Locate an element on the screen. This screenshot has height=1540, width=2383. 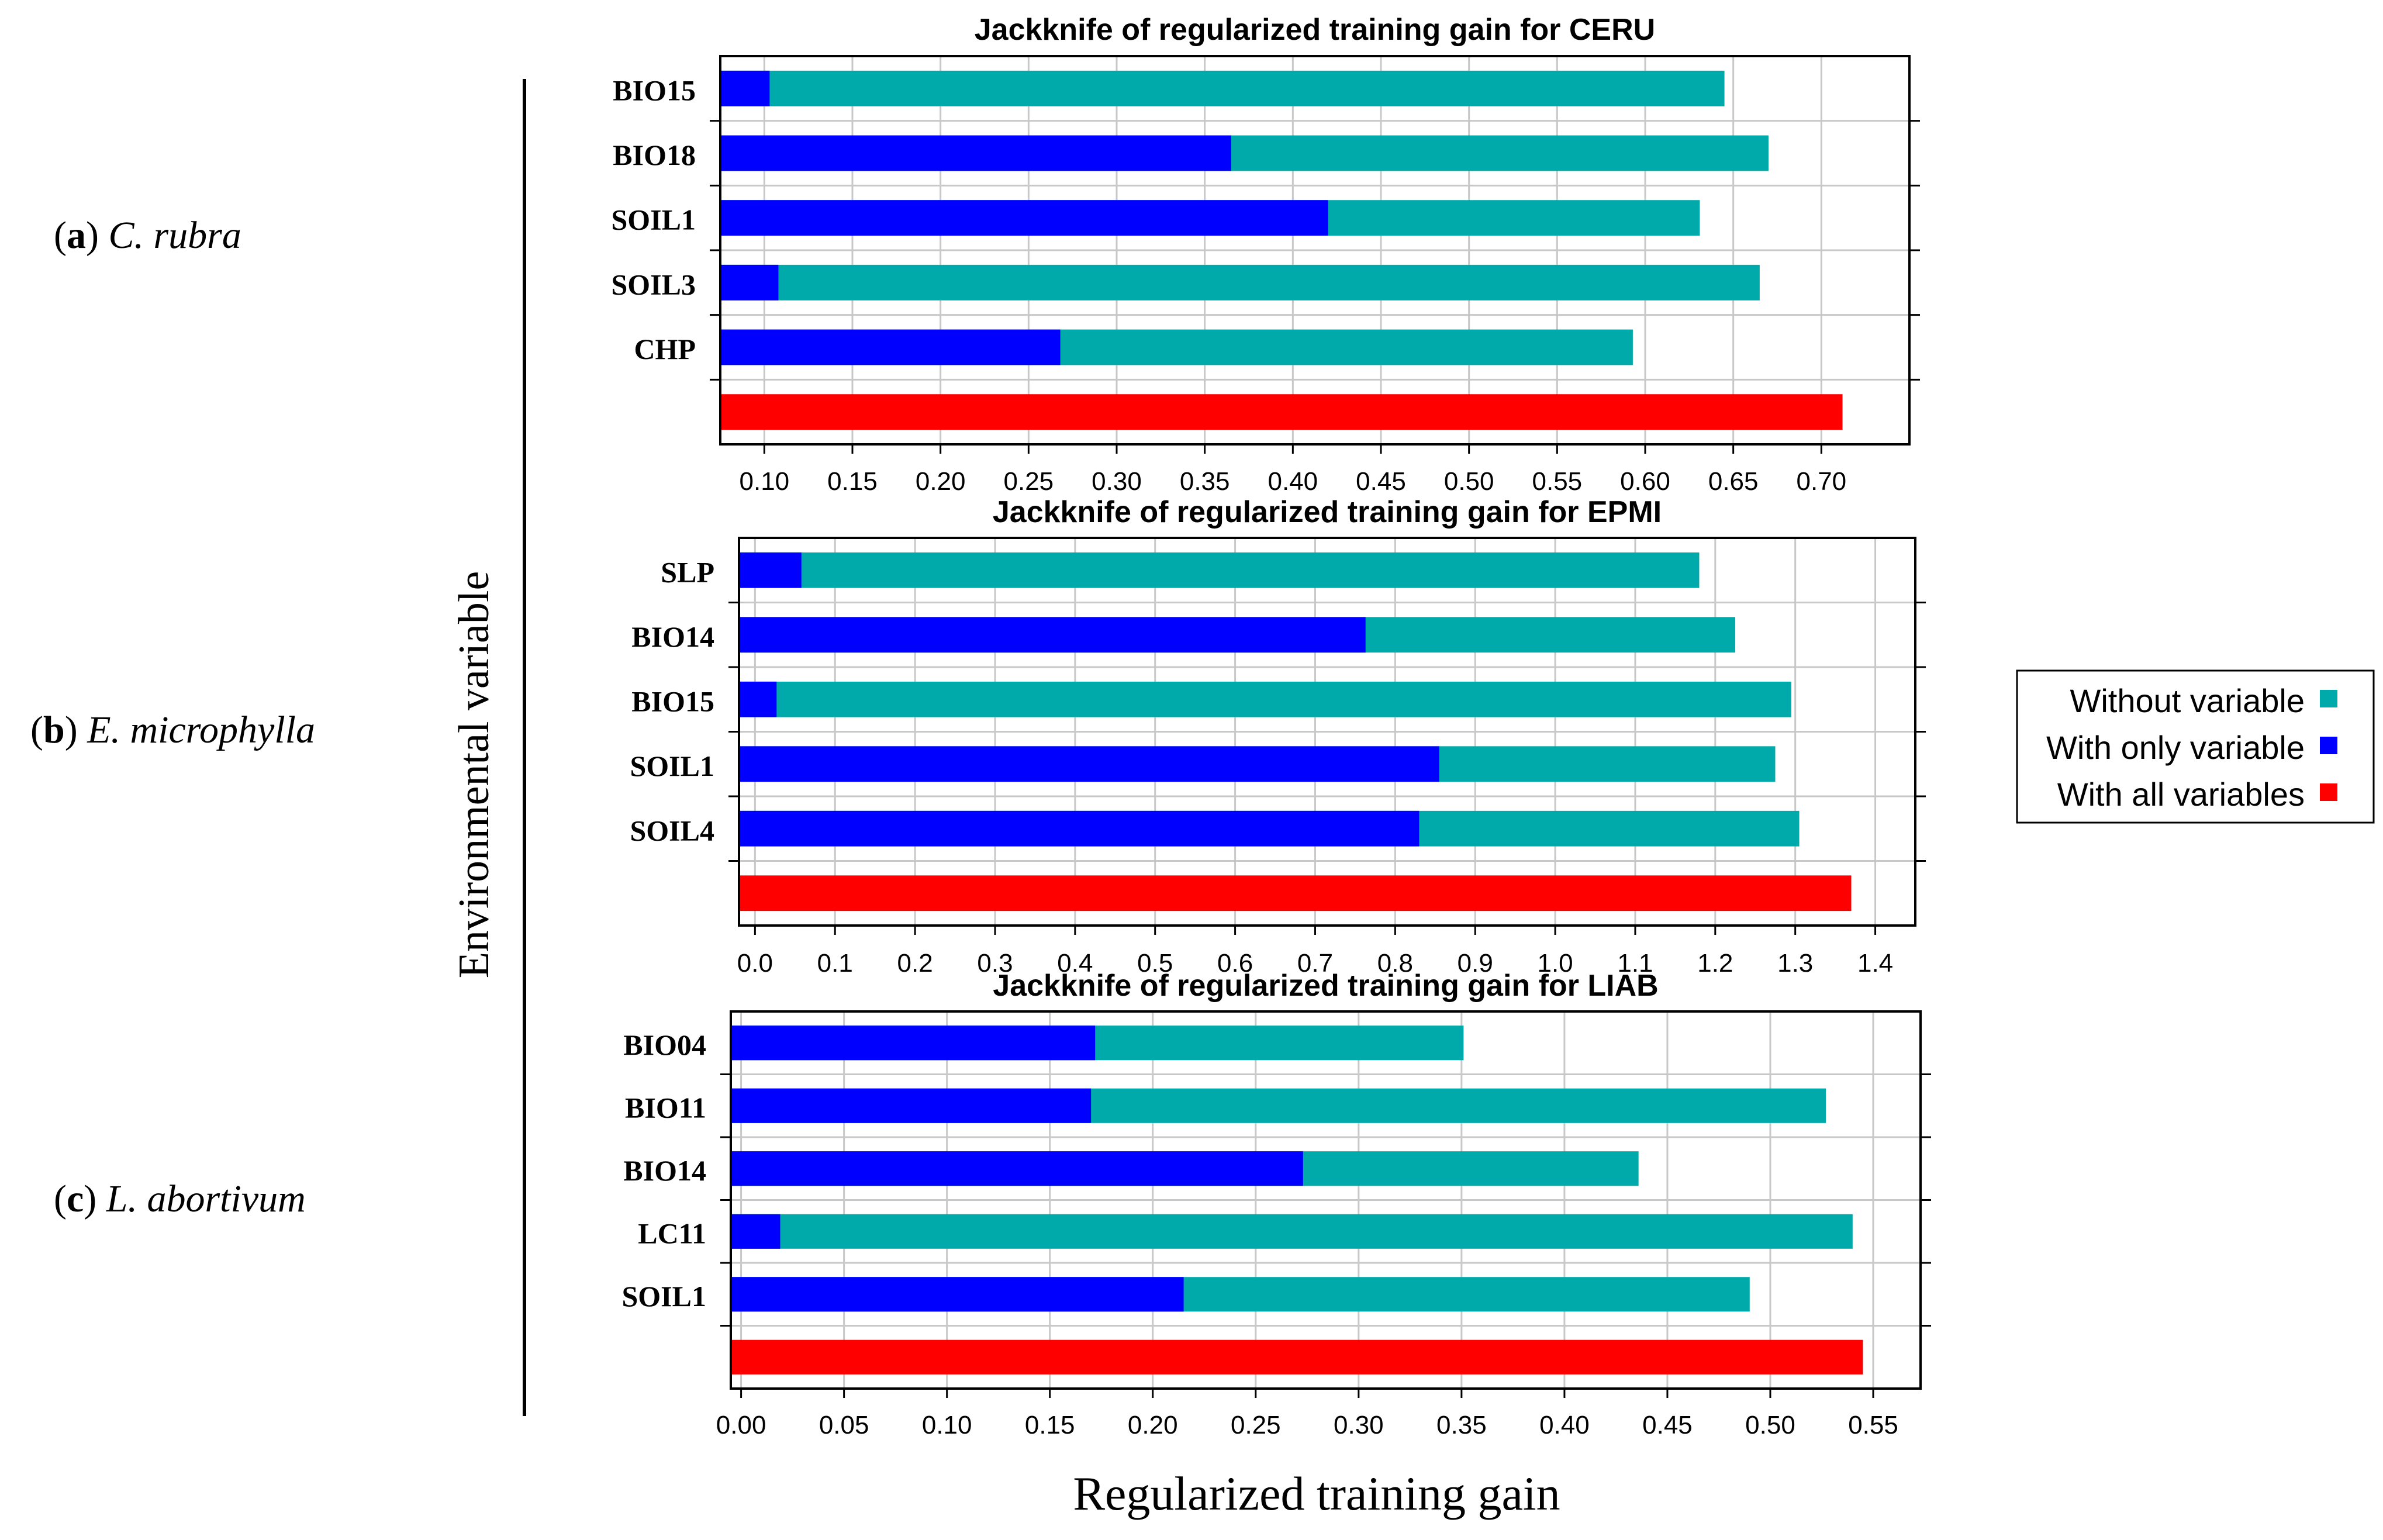
x-tick-label: 0.5 is located at coordinates (1155, 963).